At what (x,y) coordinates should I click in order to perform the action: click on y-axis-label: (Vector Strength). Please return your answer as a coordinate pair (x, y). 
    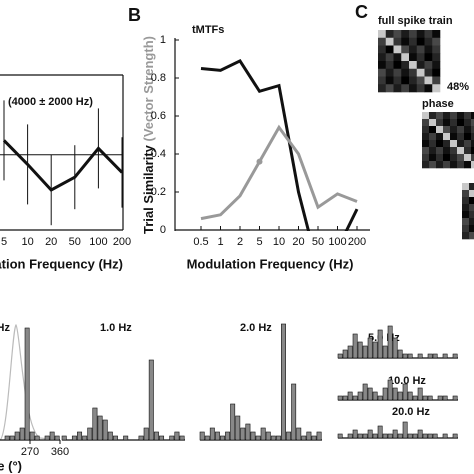
    Looking at the image, I should click on (148, 88).